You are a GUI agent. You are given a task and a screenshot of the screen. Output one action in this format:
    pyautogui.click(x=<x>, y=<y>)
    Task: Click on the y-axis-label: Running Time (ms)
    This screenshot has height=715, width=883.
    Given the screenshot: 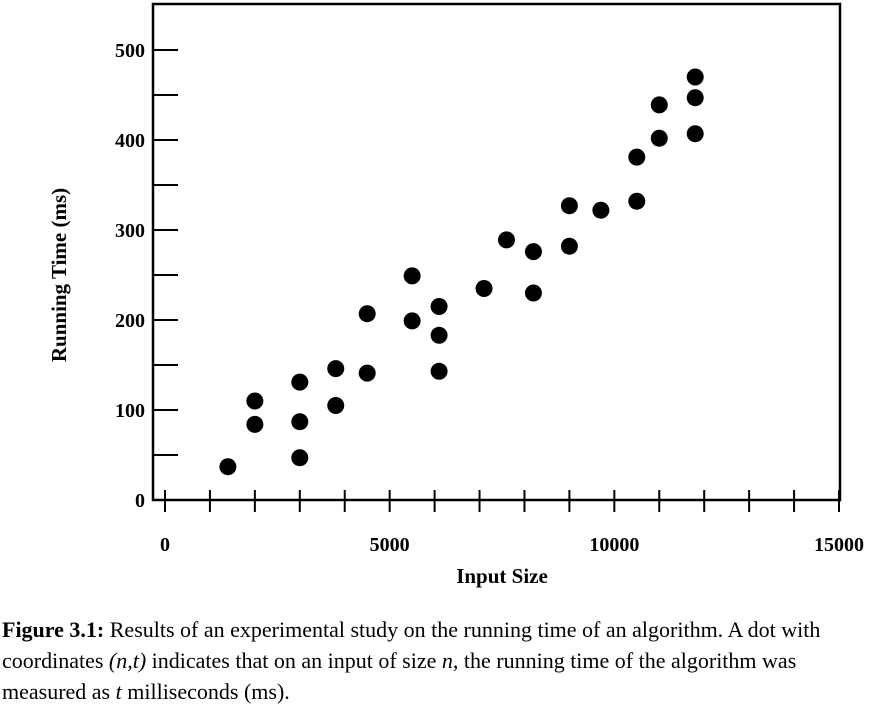 What is the action you would take?
    pyautogui.click(x=59, y=275)
    